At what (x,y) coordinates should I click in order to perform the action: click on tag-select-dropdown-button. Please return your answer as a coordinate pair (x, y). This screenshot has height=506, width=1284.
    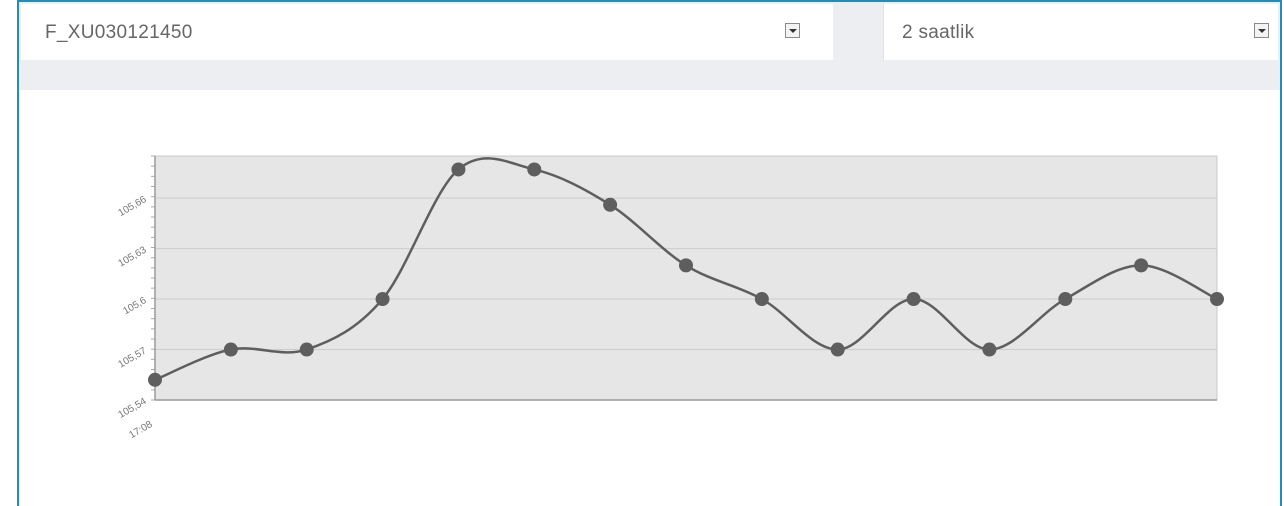
    Looking at the image, I should click on (792, 30).